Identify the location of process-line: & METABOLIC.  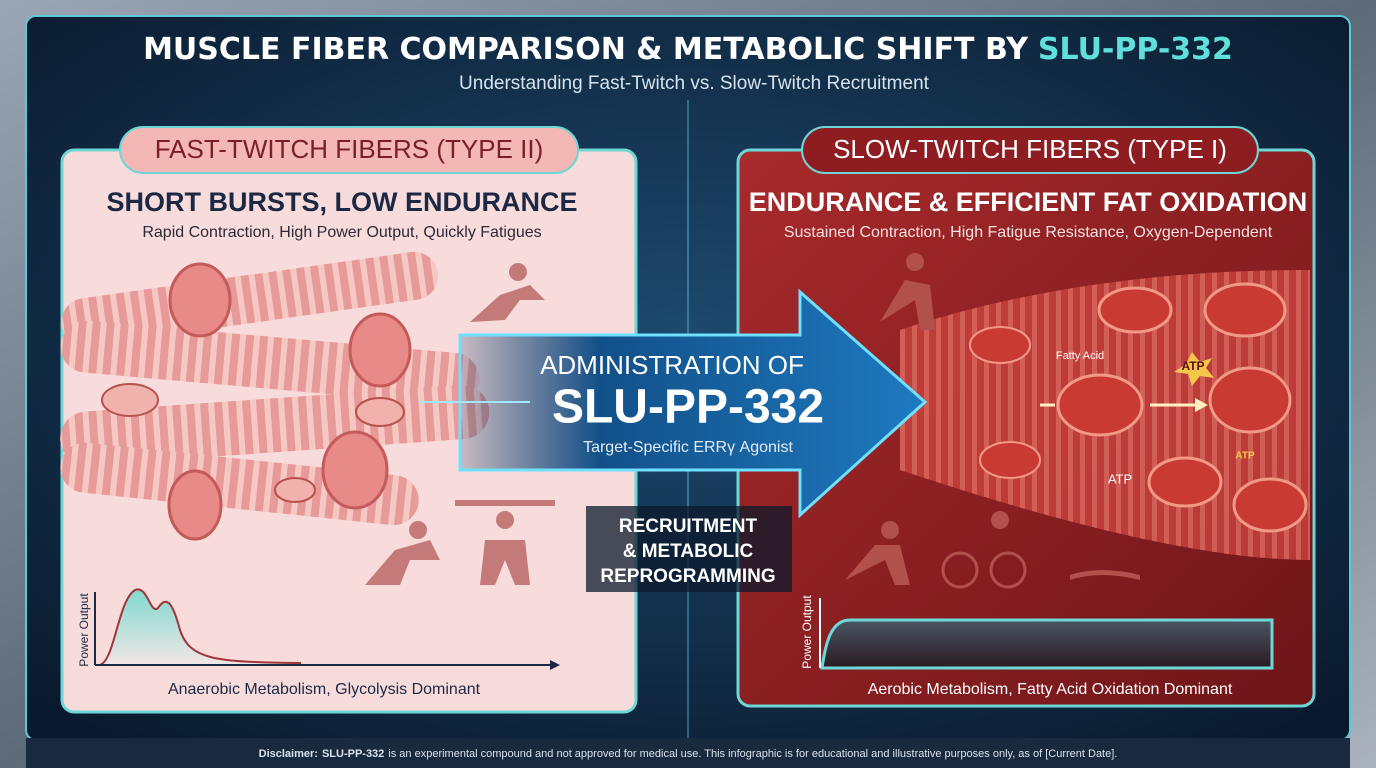
(688, 551).